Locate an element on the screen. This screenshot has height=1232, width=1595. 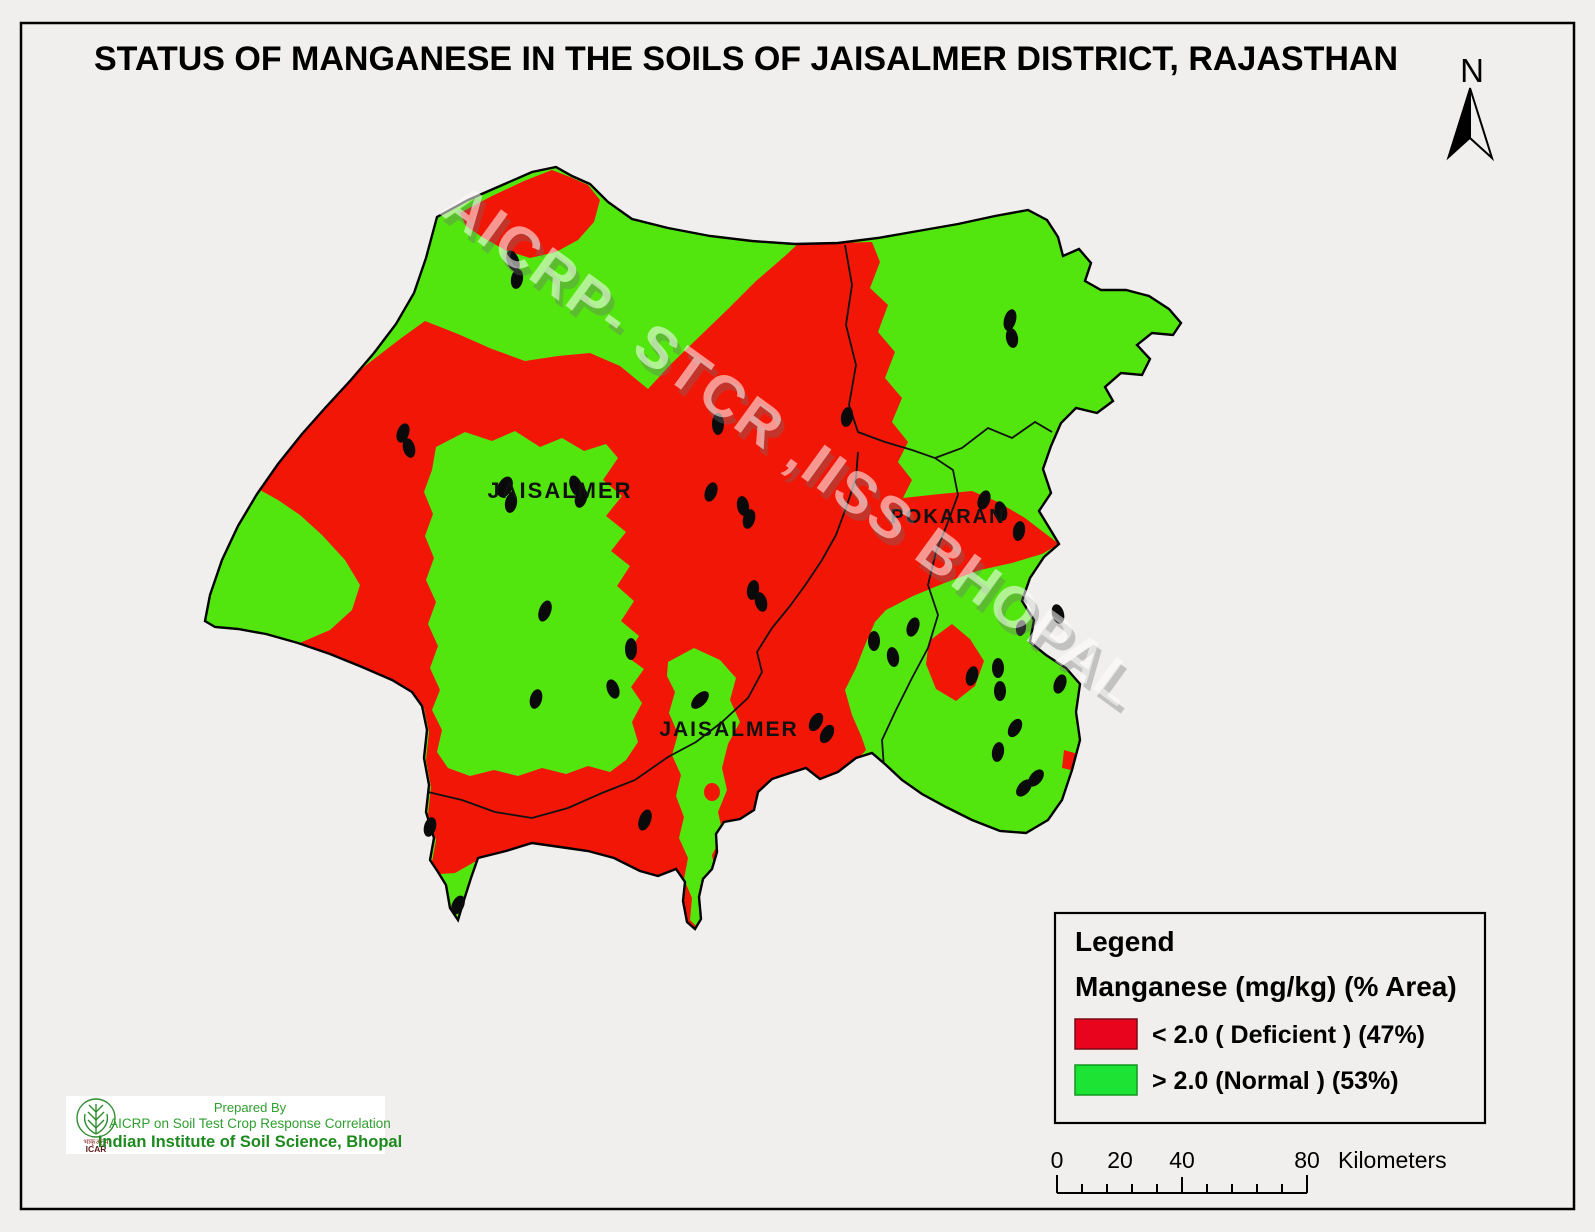
legend-swatch-deficient is located at coordinates (1106, 1034).